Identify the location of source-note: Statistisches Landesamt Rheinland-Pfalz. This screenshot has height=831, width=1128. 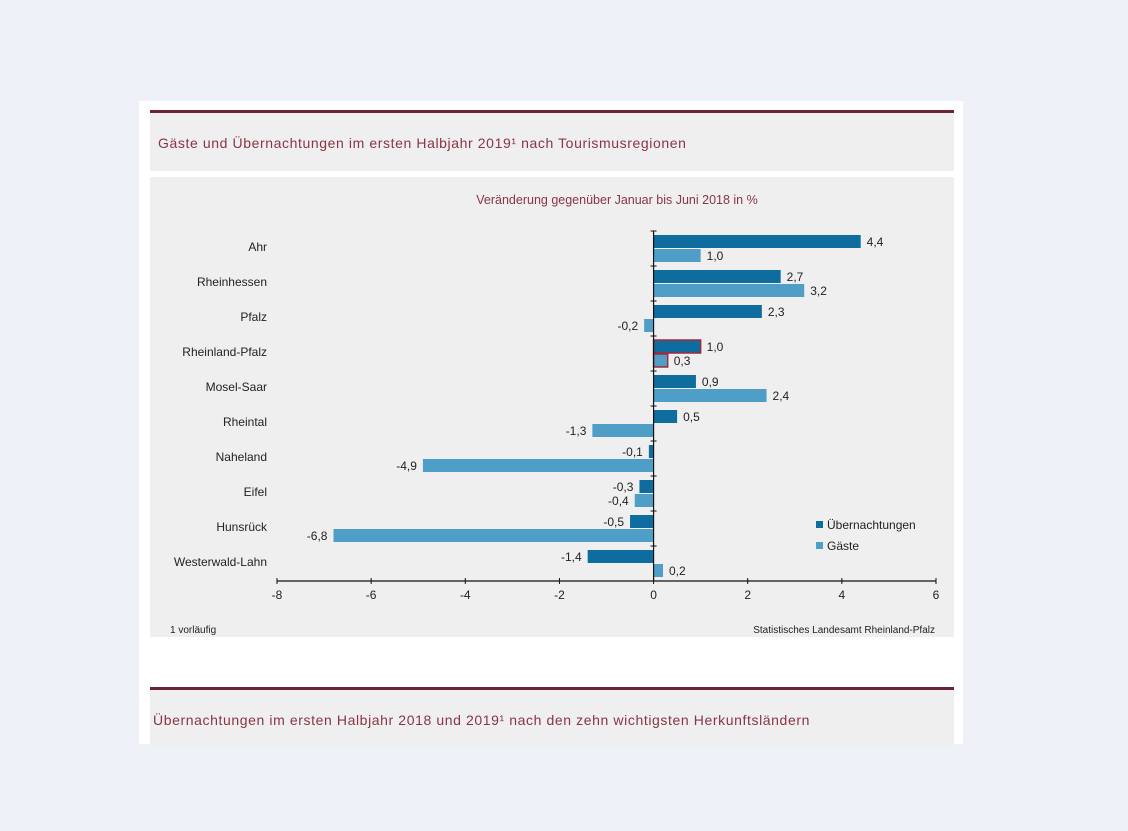
(844, 630).